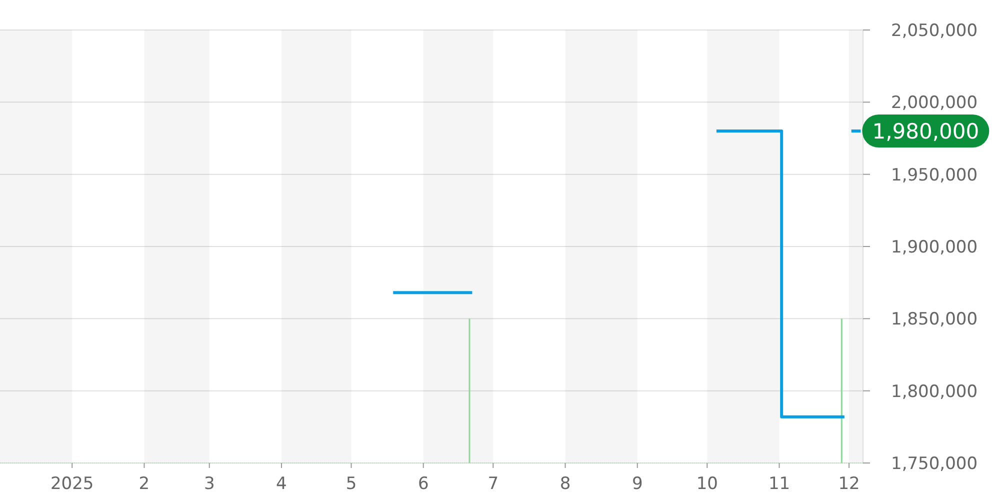 This screenshot has height=500, width=1000. I want to click on y-tick-label: 1,950,000, so click(934, 175).